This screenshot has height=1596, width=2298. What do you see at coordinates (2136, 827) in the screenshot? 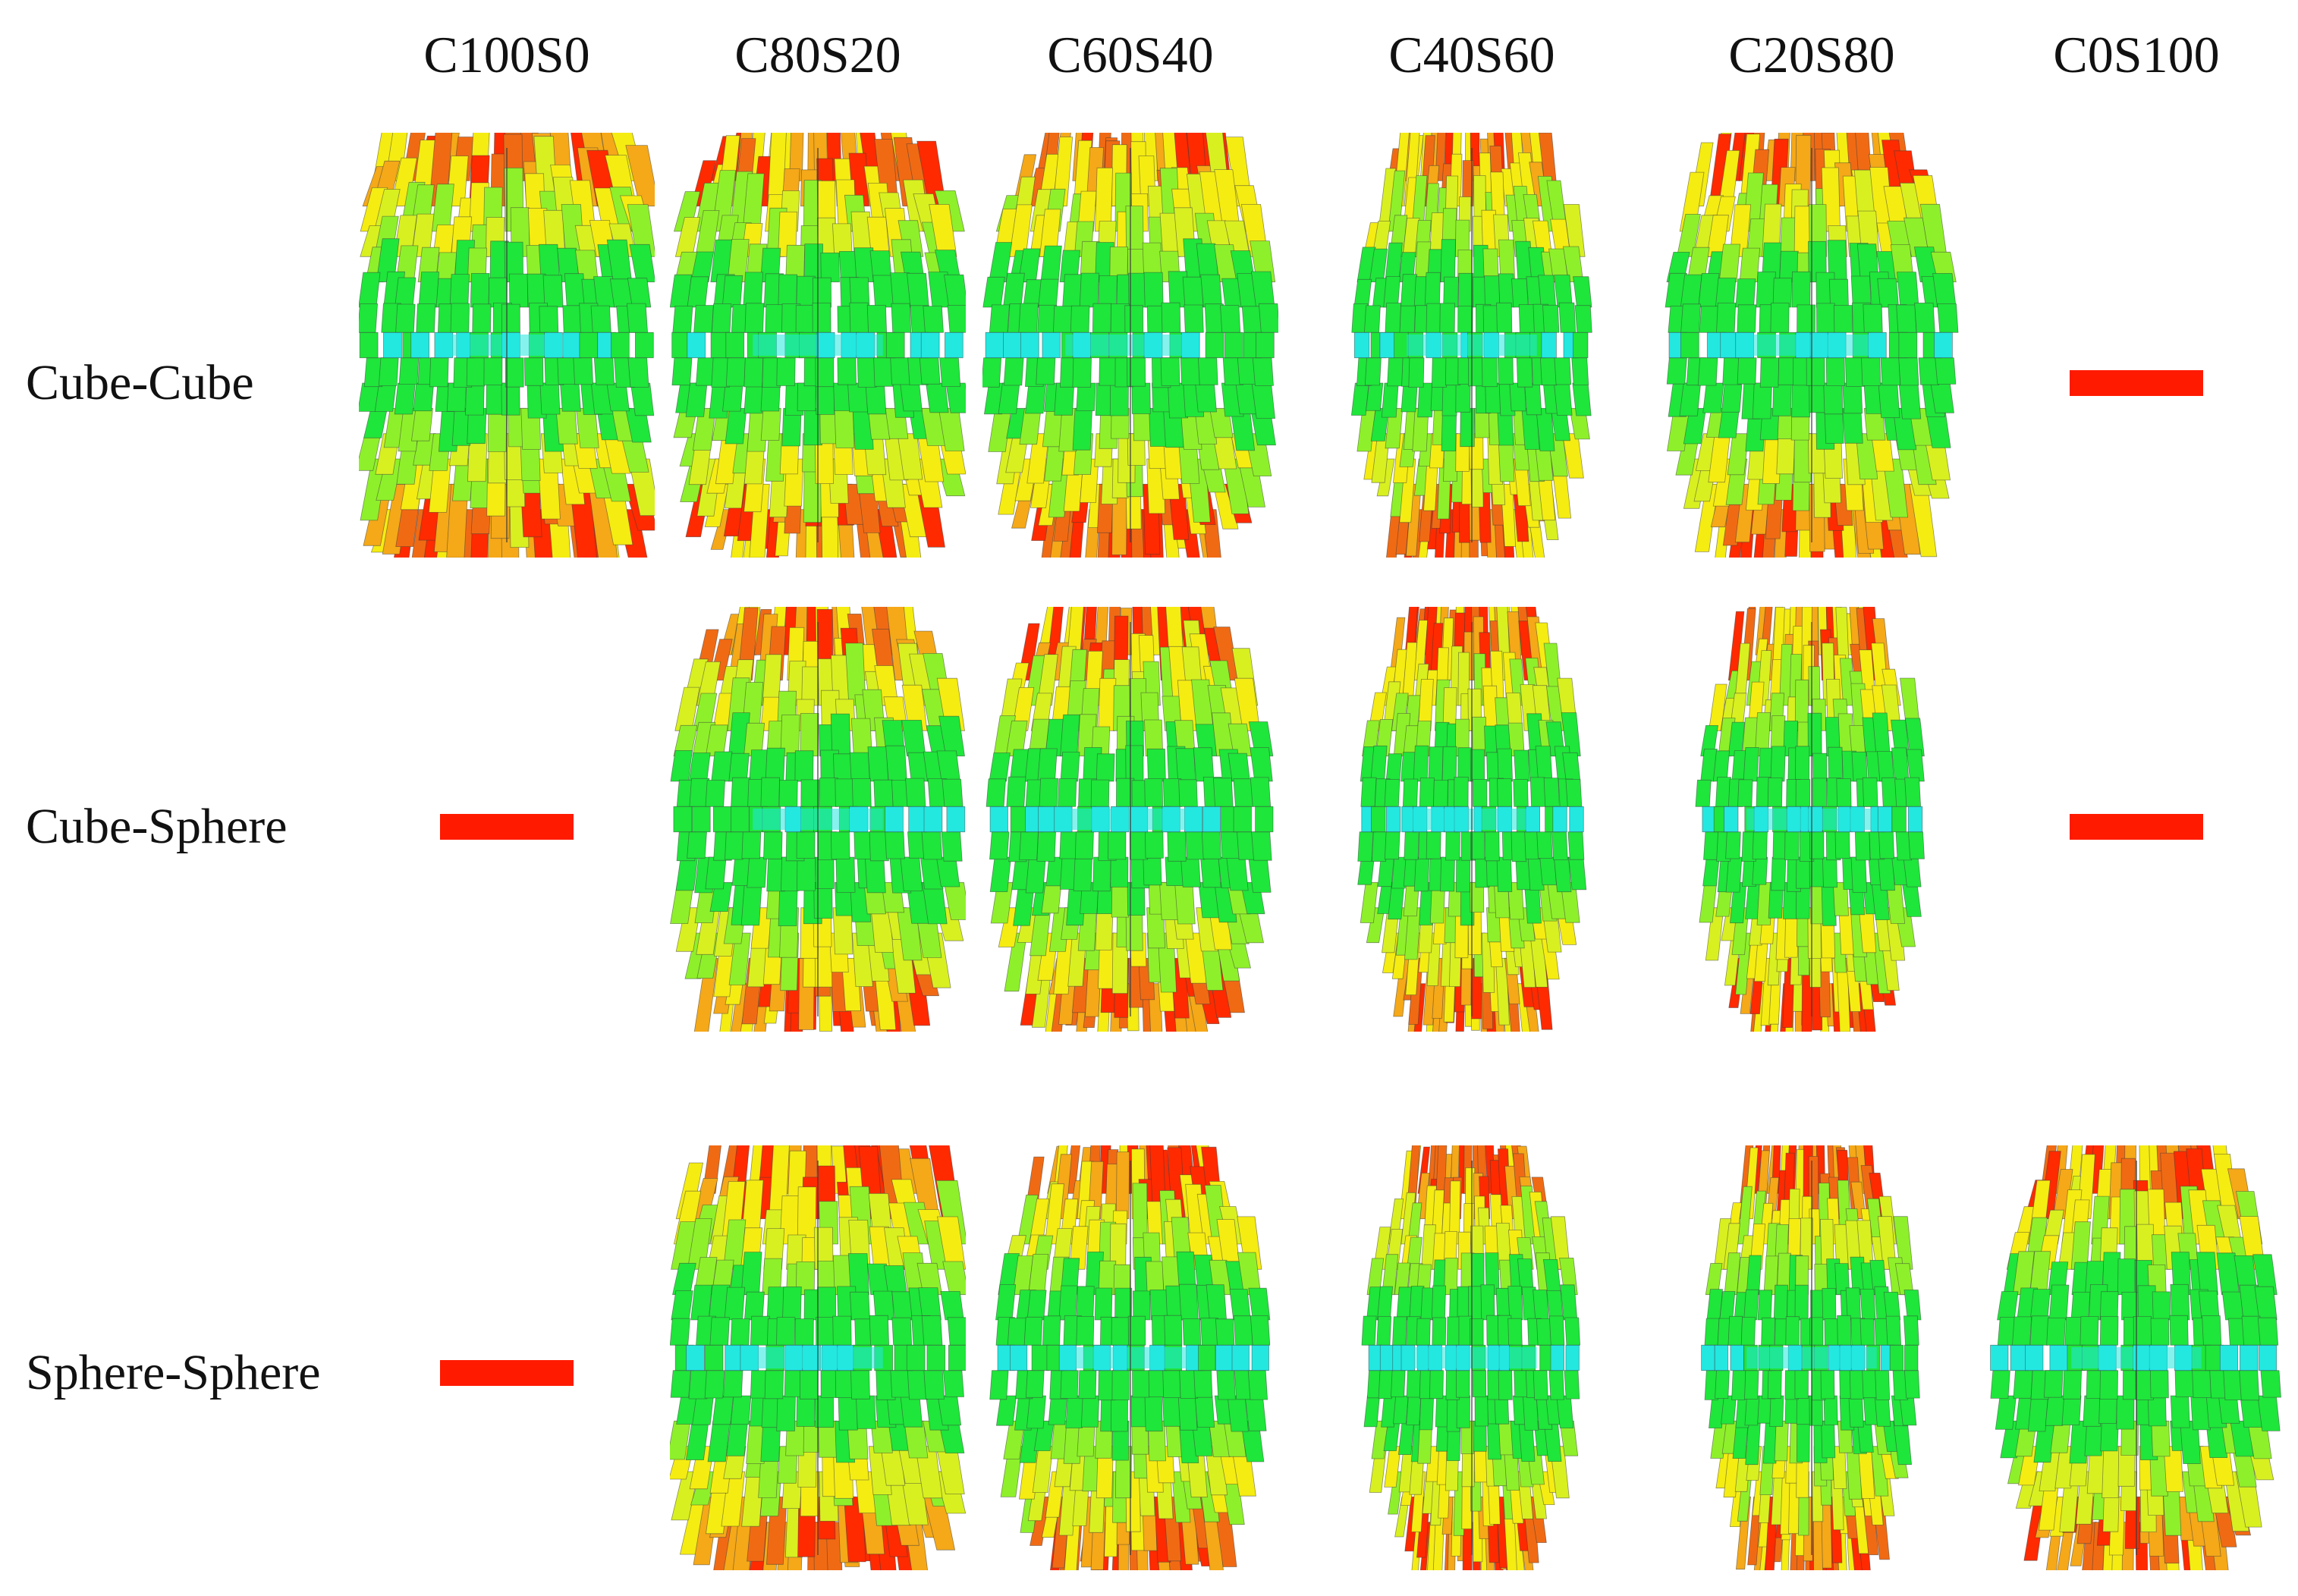
I see `no-result-marker-cube-sphere-c0s100` at bounding box center [2136, 827].